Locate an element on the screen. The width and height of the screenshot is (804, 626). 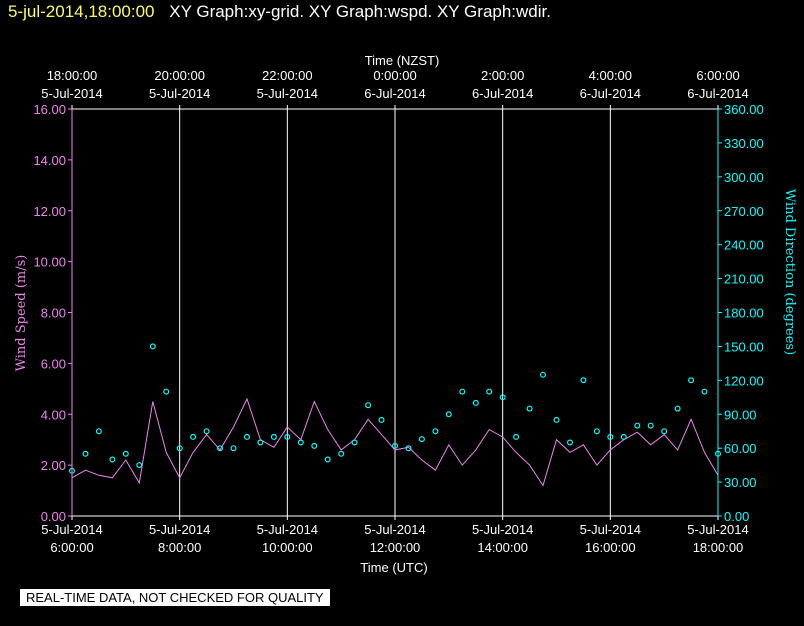
y-right-tick-label: 330.00 is located at coordinates (744, 143).